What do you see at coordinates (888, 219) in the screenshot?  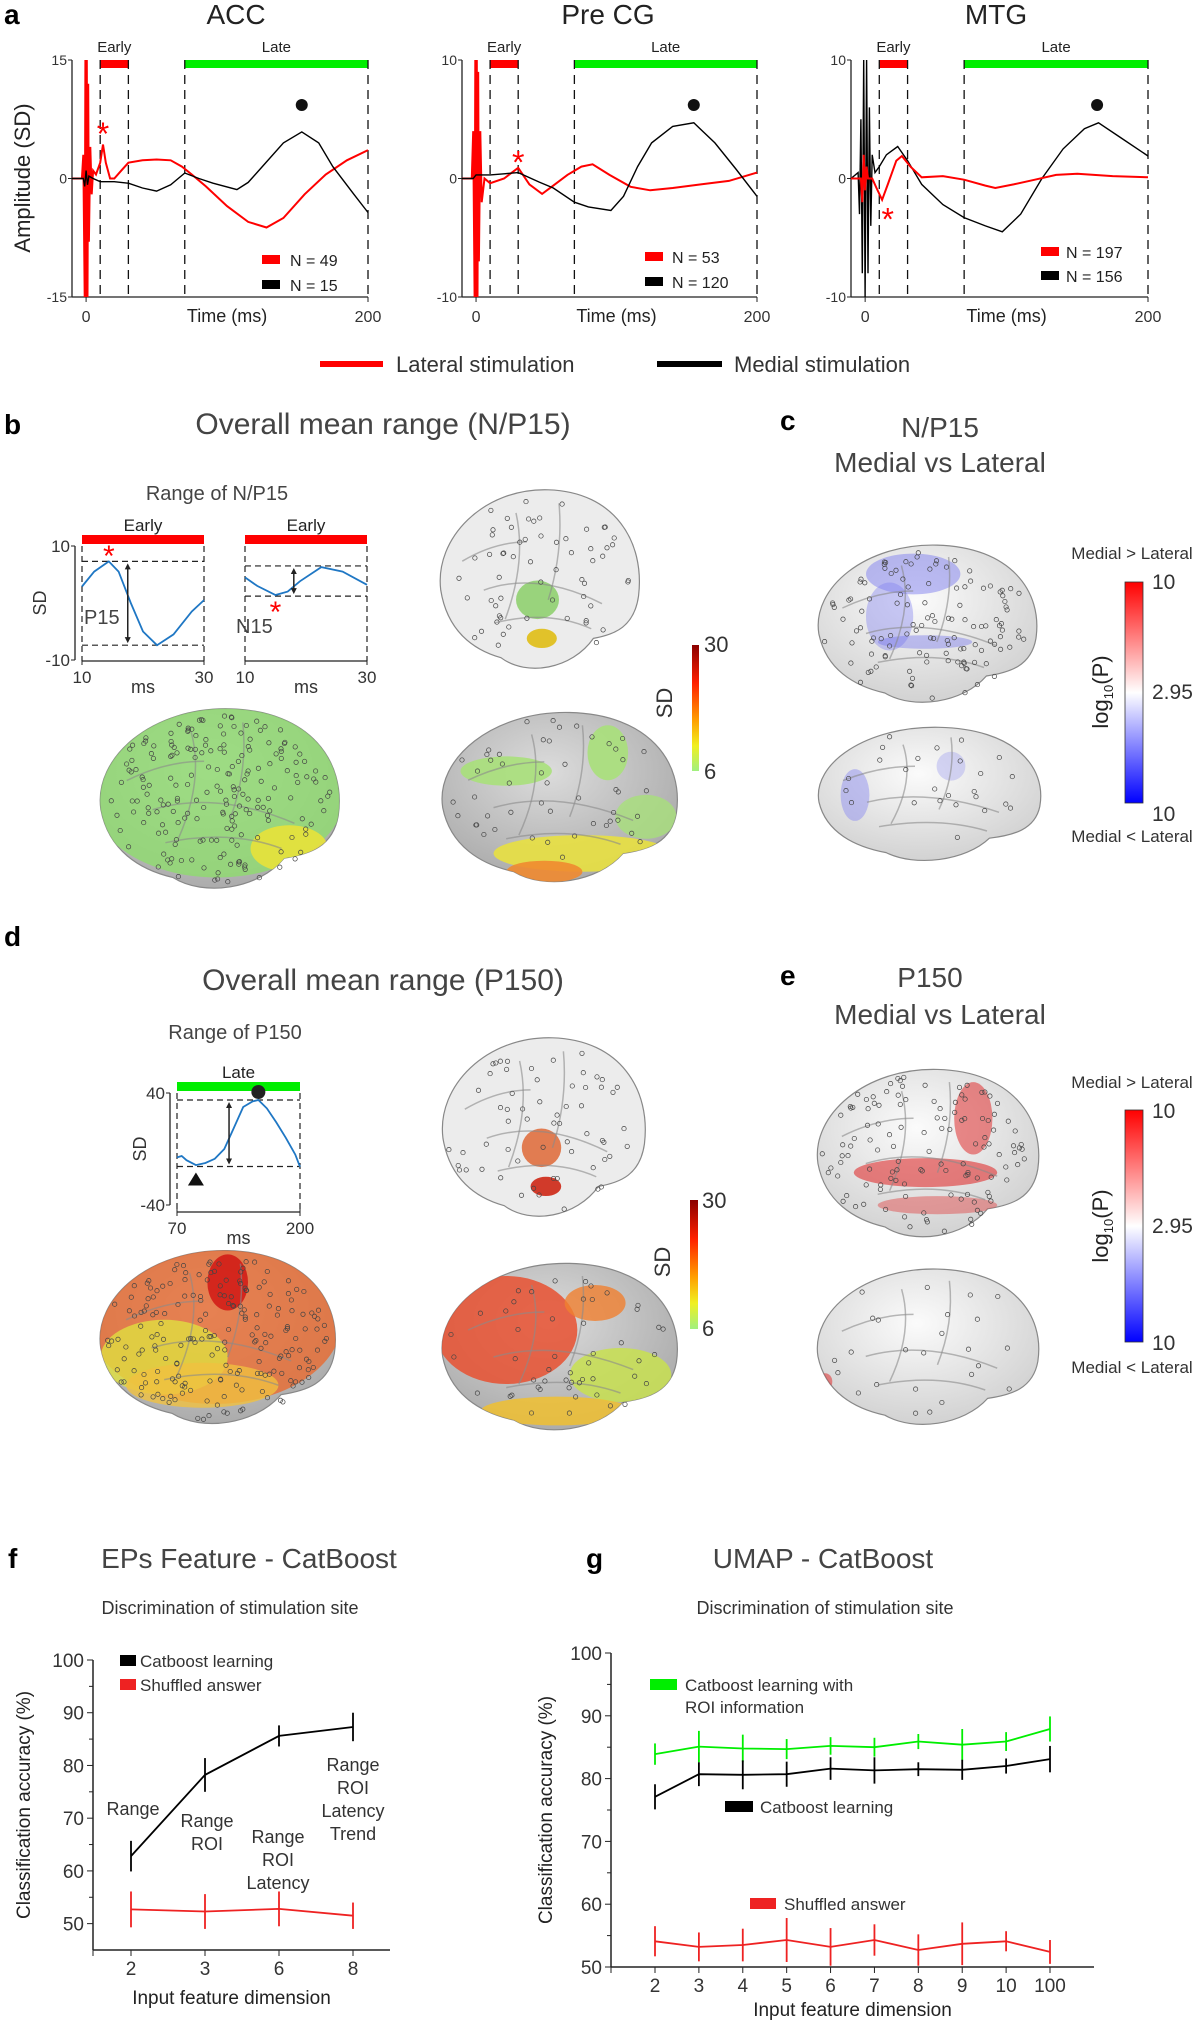 I see `asterisk-marker: *` at bounding box center [888, 219].